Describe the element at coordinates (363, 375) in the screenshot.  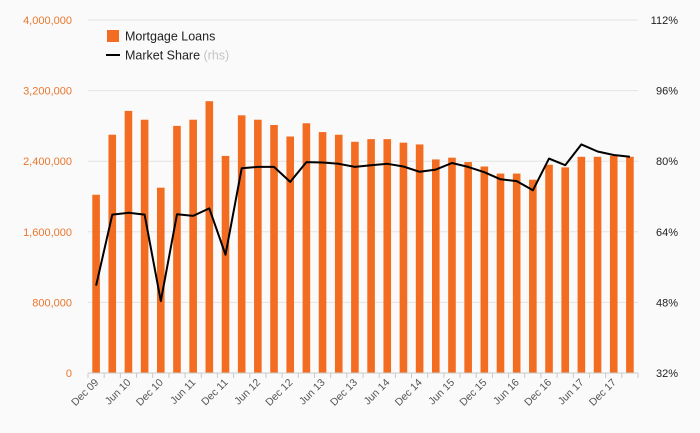
I see `axes` at that location.